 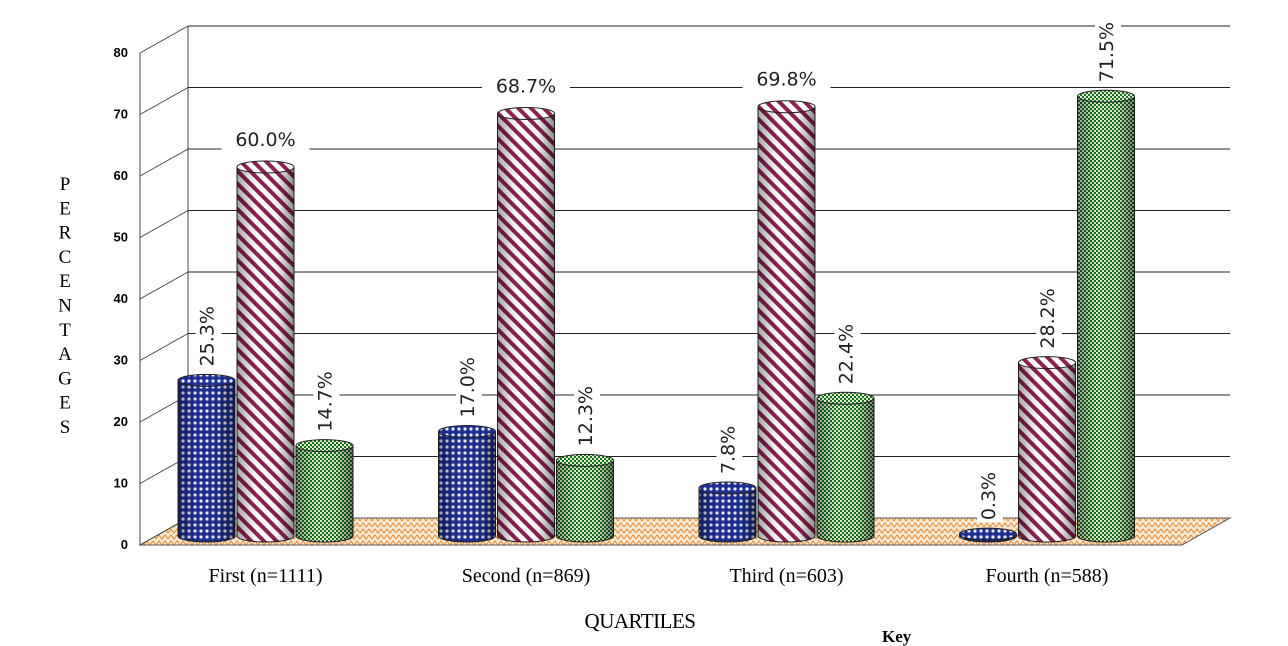 I want to click on data-label: 0.3%, so click(x=989, y=496).